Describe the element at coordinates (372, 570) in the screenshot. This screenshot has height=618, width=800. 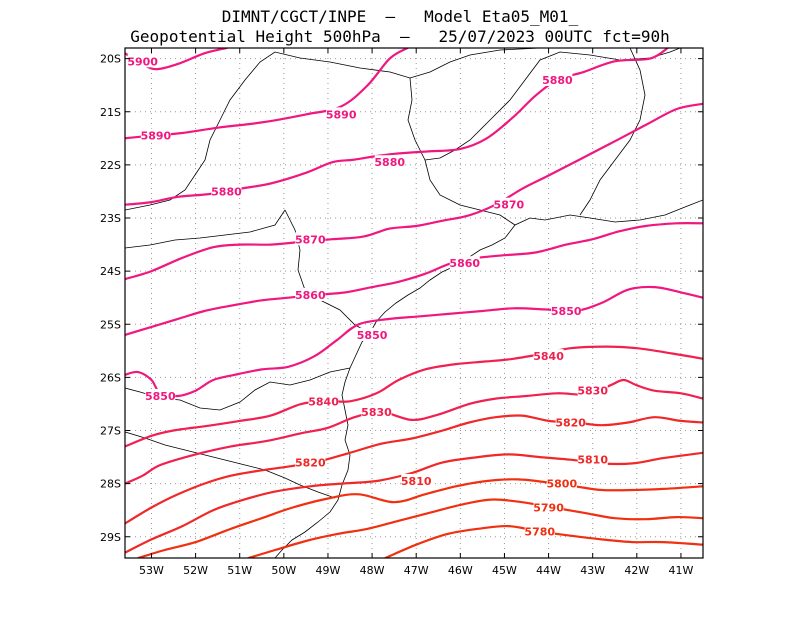
I see `x-tick-label: 48W` at that location.